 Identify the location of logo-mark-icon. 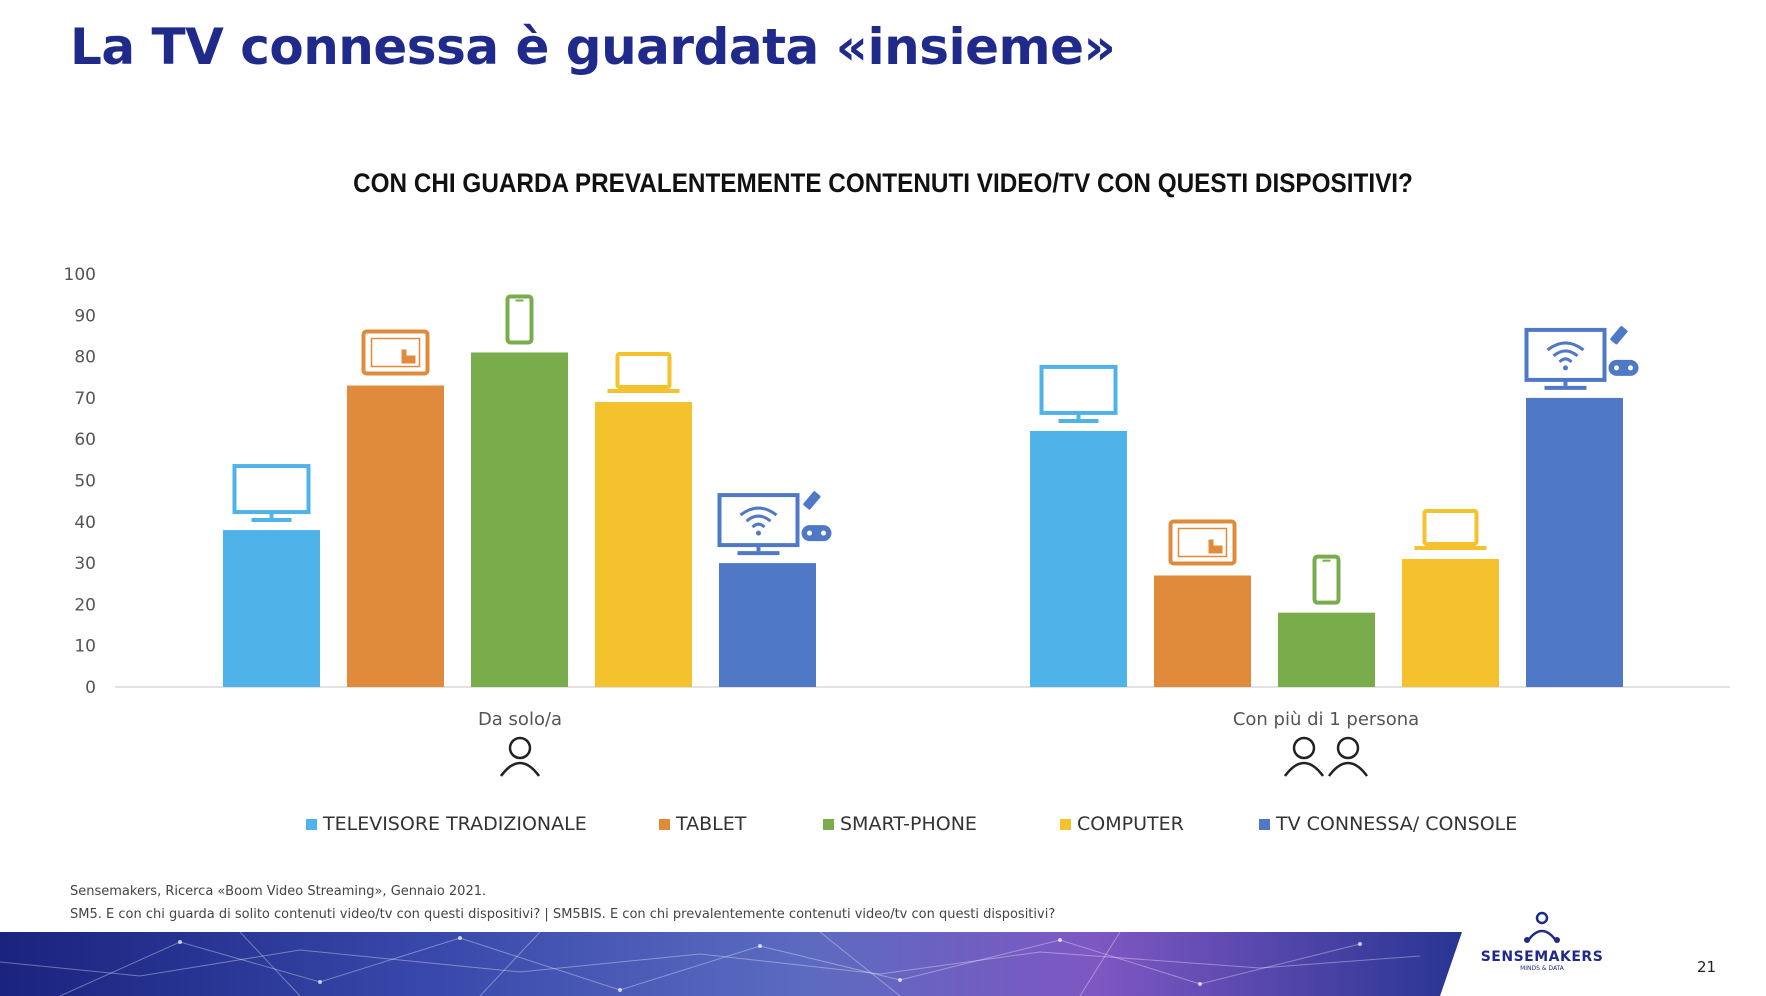
(1542, 927).